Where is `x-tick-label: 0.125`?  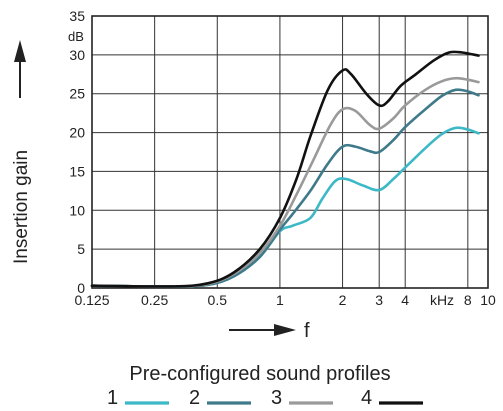
x-tick-label: 0.125 is located at coordinates (91, 300).